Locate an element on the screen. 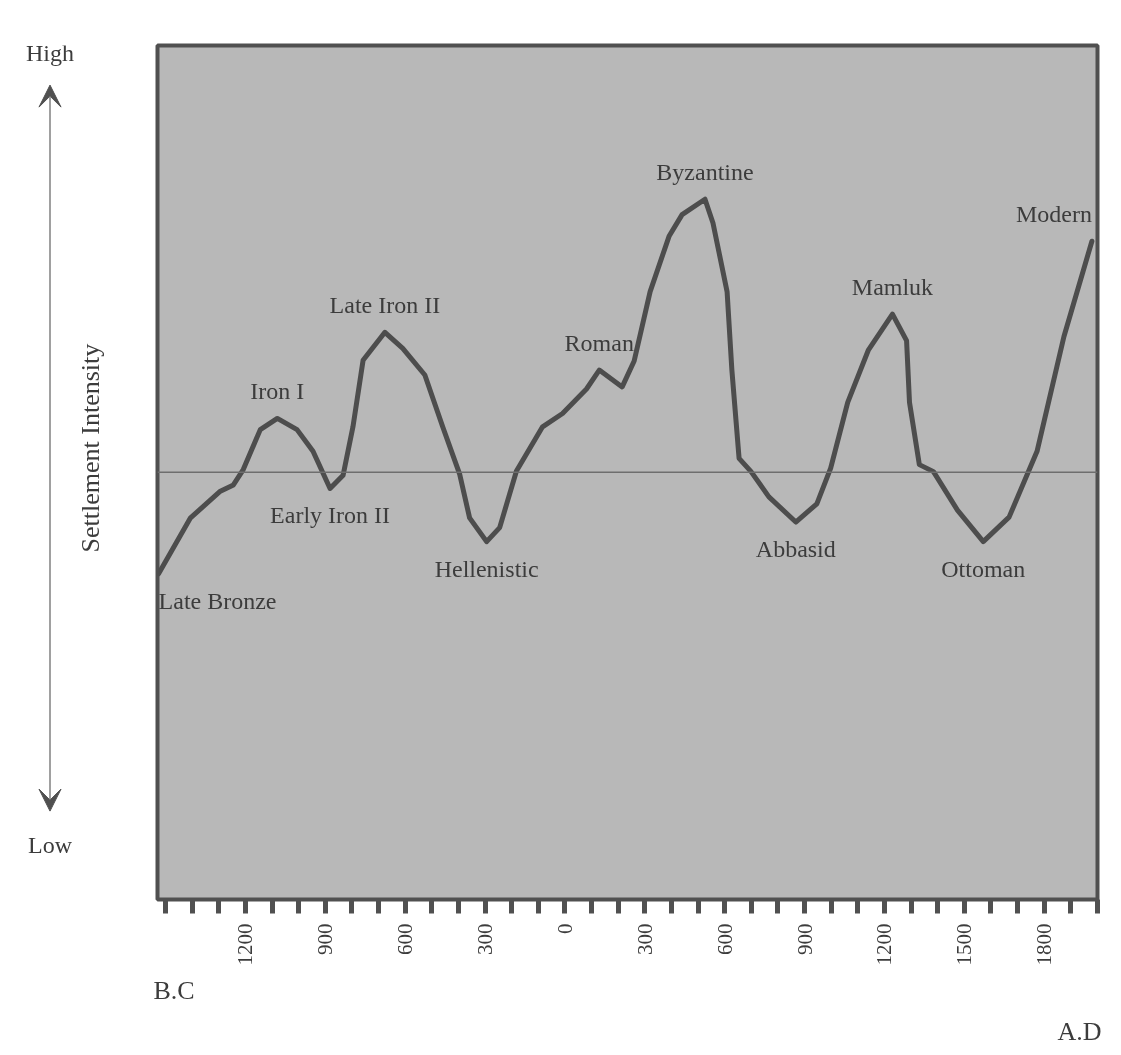  annotation: Mamluk is located at coordinates (892, 287).